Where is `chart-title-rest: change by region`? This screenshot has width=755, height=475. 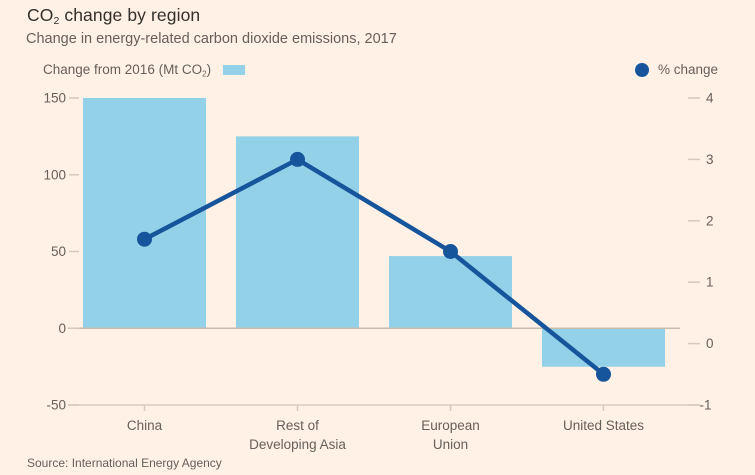 chart-title-rest: change by region is located at coordinates (130, 15).